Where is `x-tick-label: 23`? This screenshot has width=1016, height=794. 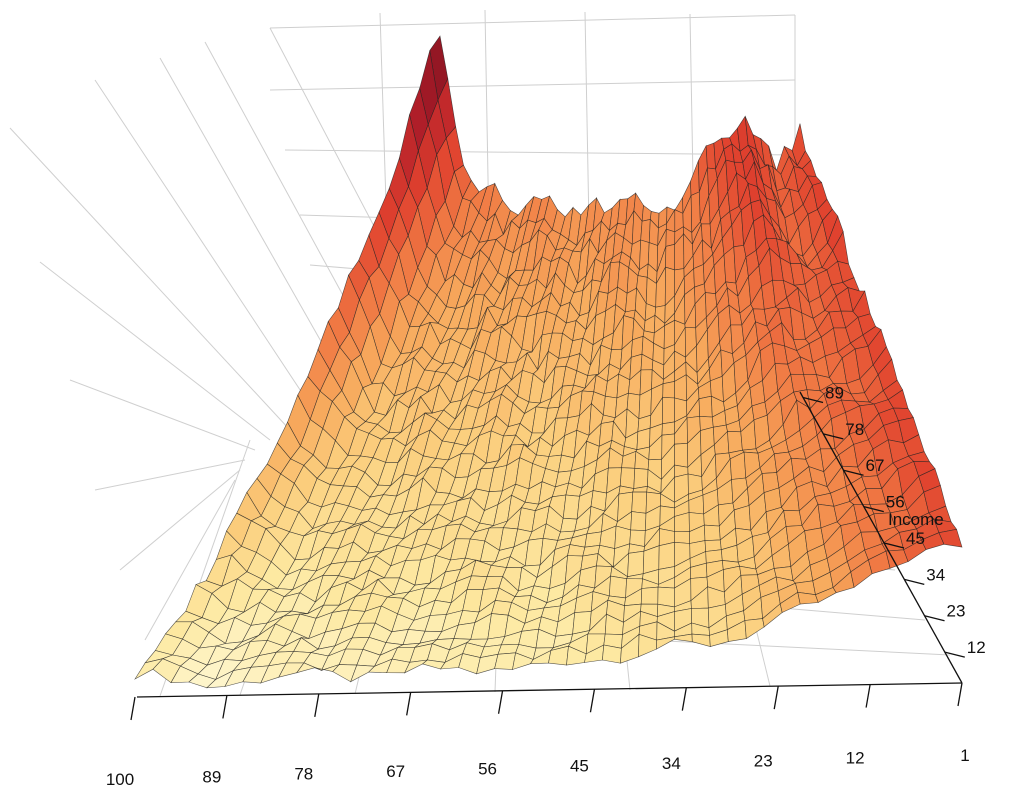 x-tick-label: 23 is located at coordinates (763, 760).